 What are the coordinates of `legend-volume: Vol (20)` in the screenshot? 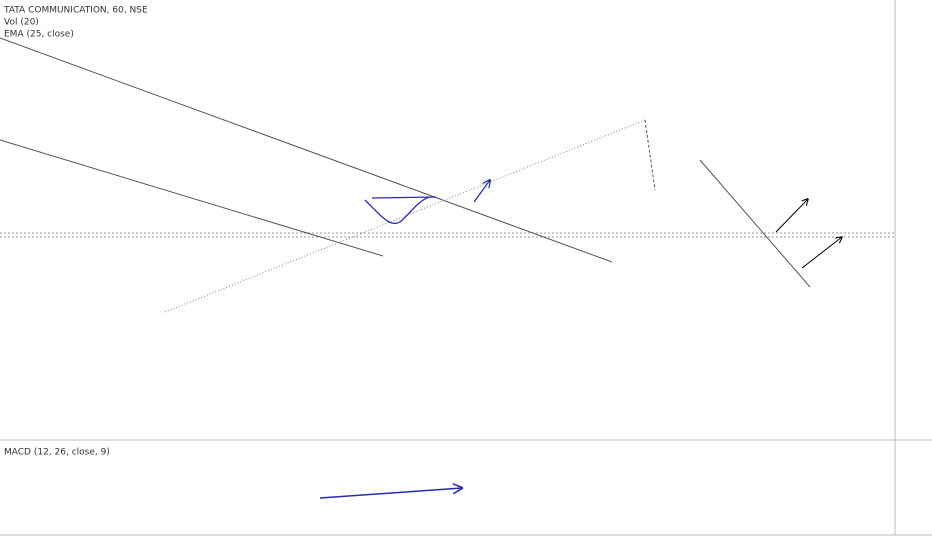 It's located at (21, 23).